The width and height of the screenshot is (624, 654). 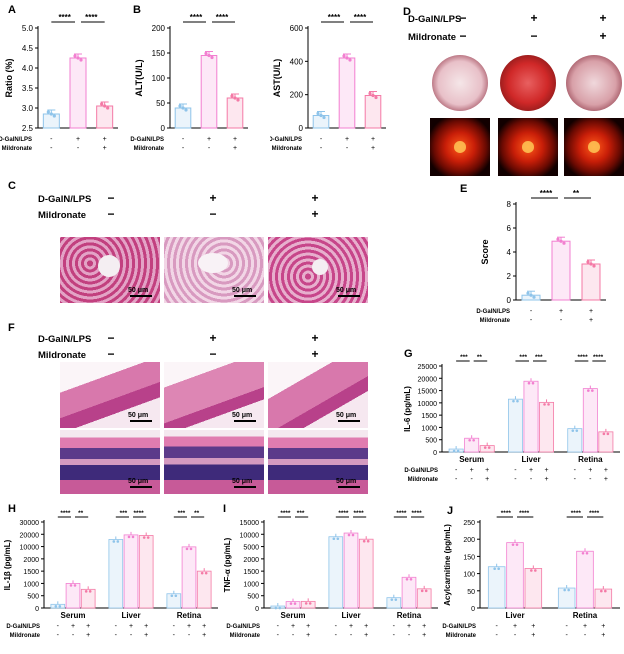 What do you see at coordinates (110, 270) in the screenshot?
I see `liver-he-control: 50 μm` at bounding box center [110, 270].